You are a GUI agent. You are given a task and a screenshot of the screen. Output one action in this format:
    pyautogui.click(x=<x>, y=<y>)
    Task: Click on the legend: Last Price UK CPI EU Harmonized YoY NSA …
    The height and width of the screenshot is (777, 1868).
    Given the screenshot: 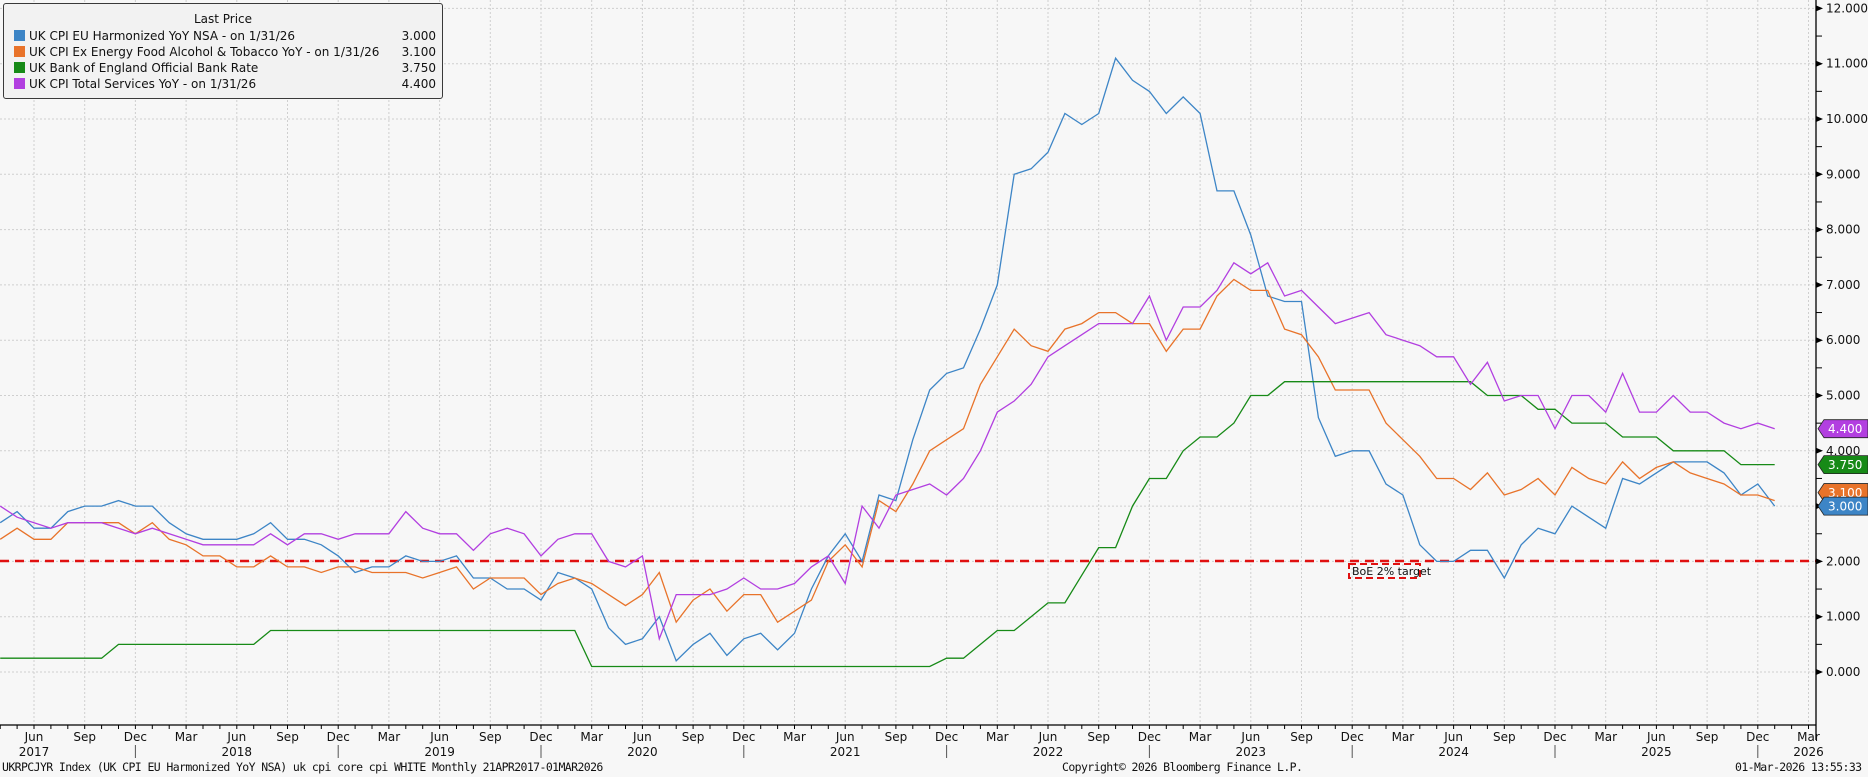 What is the action you would take?
    pyautogui.click(x=223, y=51)
    